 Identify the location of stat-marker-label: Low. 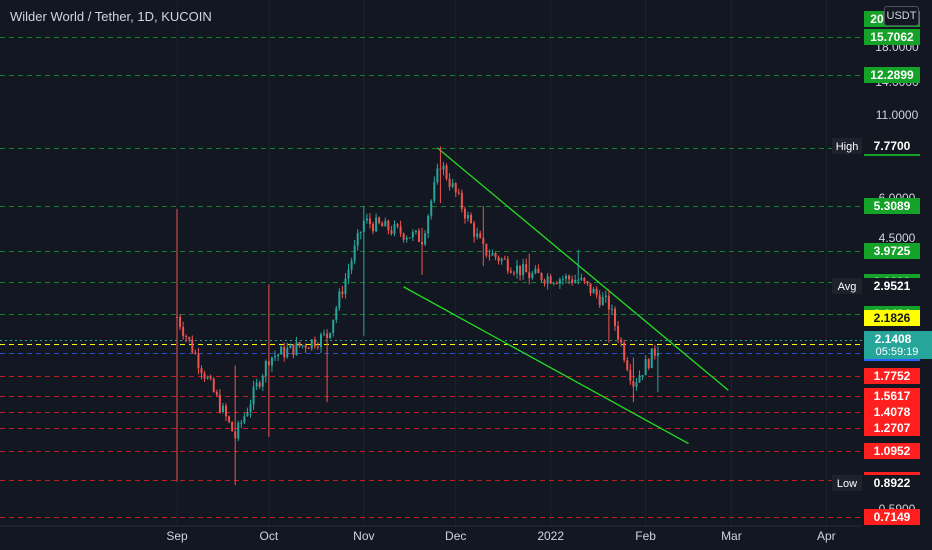
(847, 484).